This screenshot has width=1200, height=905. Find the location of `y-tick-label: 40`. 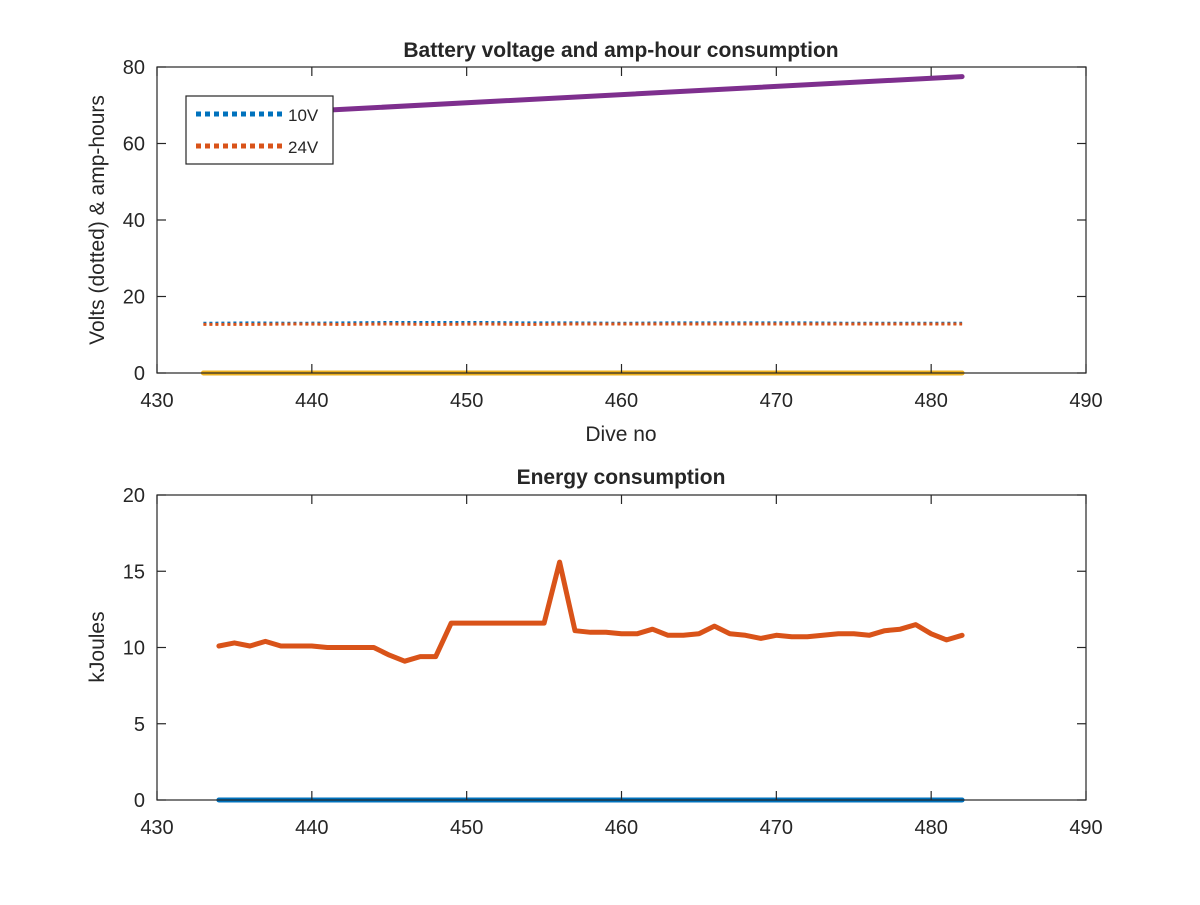

y-tick-label: 40 is located at coordinates (134, 221).